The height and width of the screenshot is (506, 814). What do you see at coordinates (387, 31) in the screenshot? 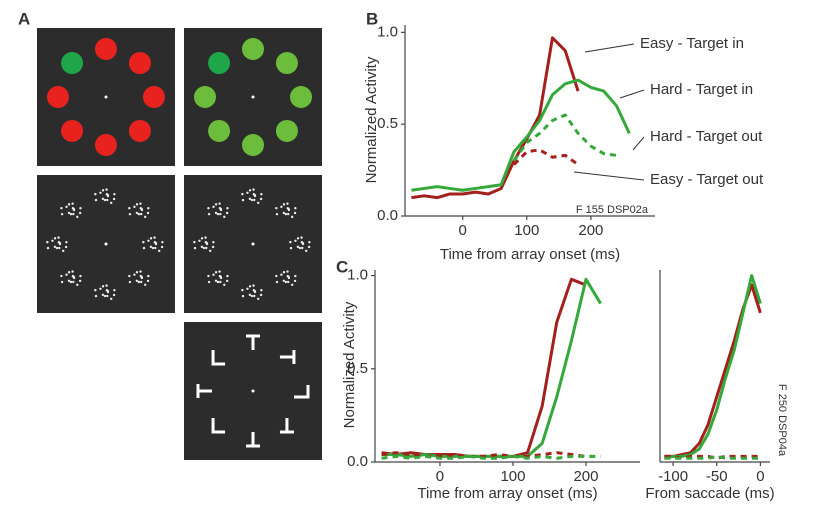
I see `y-tick-label: 1.0` at bounding box center [387, 31].